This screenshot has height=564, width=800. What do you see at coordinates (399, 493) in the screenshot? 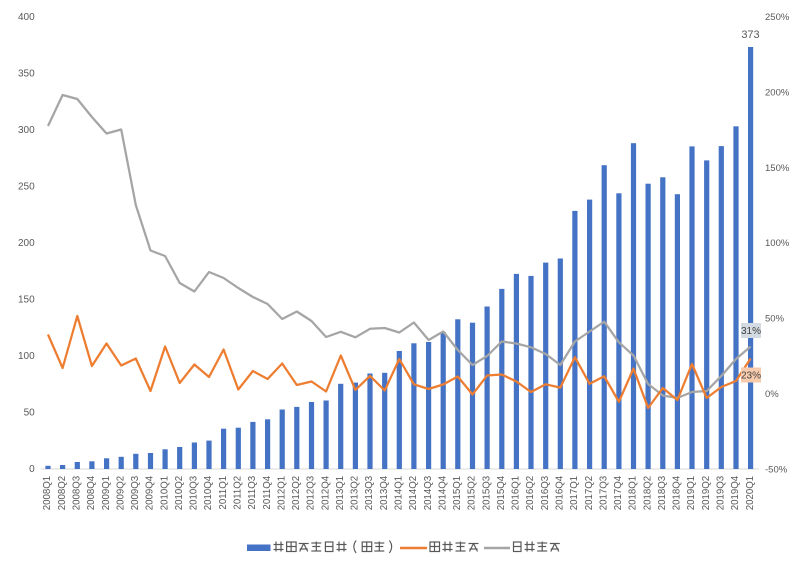
I see `svg-text: 2014Q1` at bounding box center [399, 493].